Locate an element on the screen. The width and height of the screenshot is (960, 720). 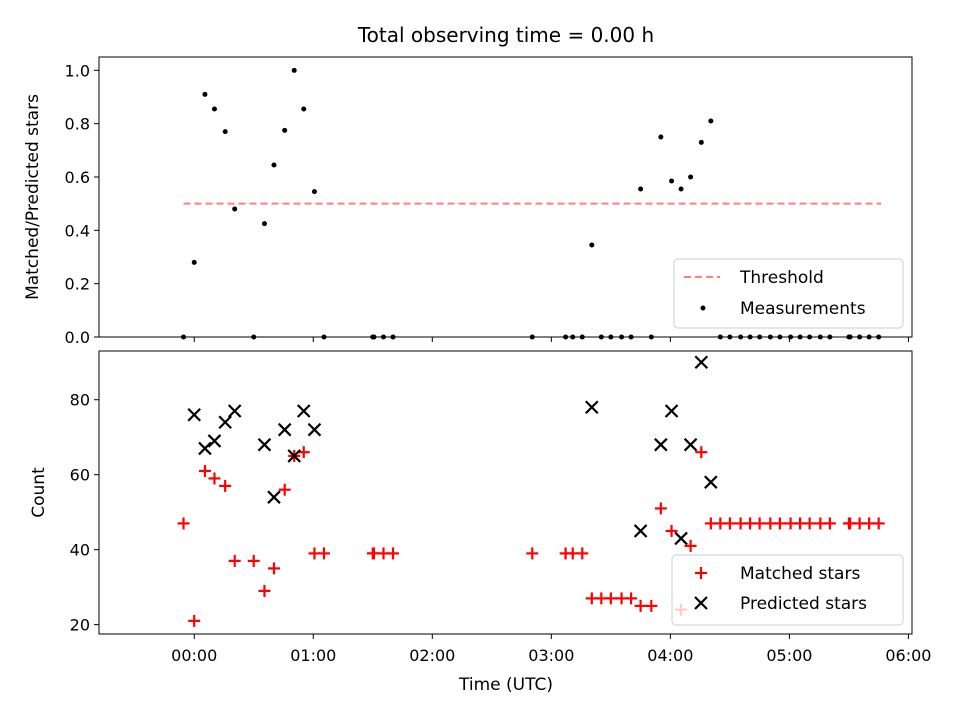
x-tick-label: 05:00 is located at coordinates (789, 655).